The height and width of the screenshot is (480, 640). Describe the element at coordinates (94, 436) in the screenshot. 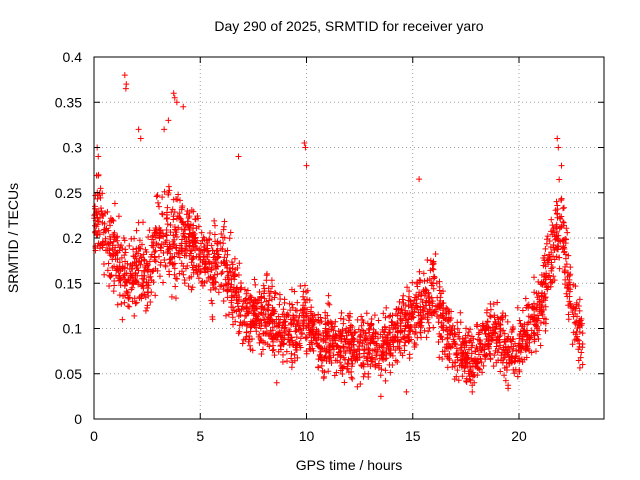

I see `x-tick-label: 0` at that location.